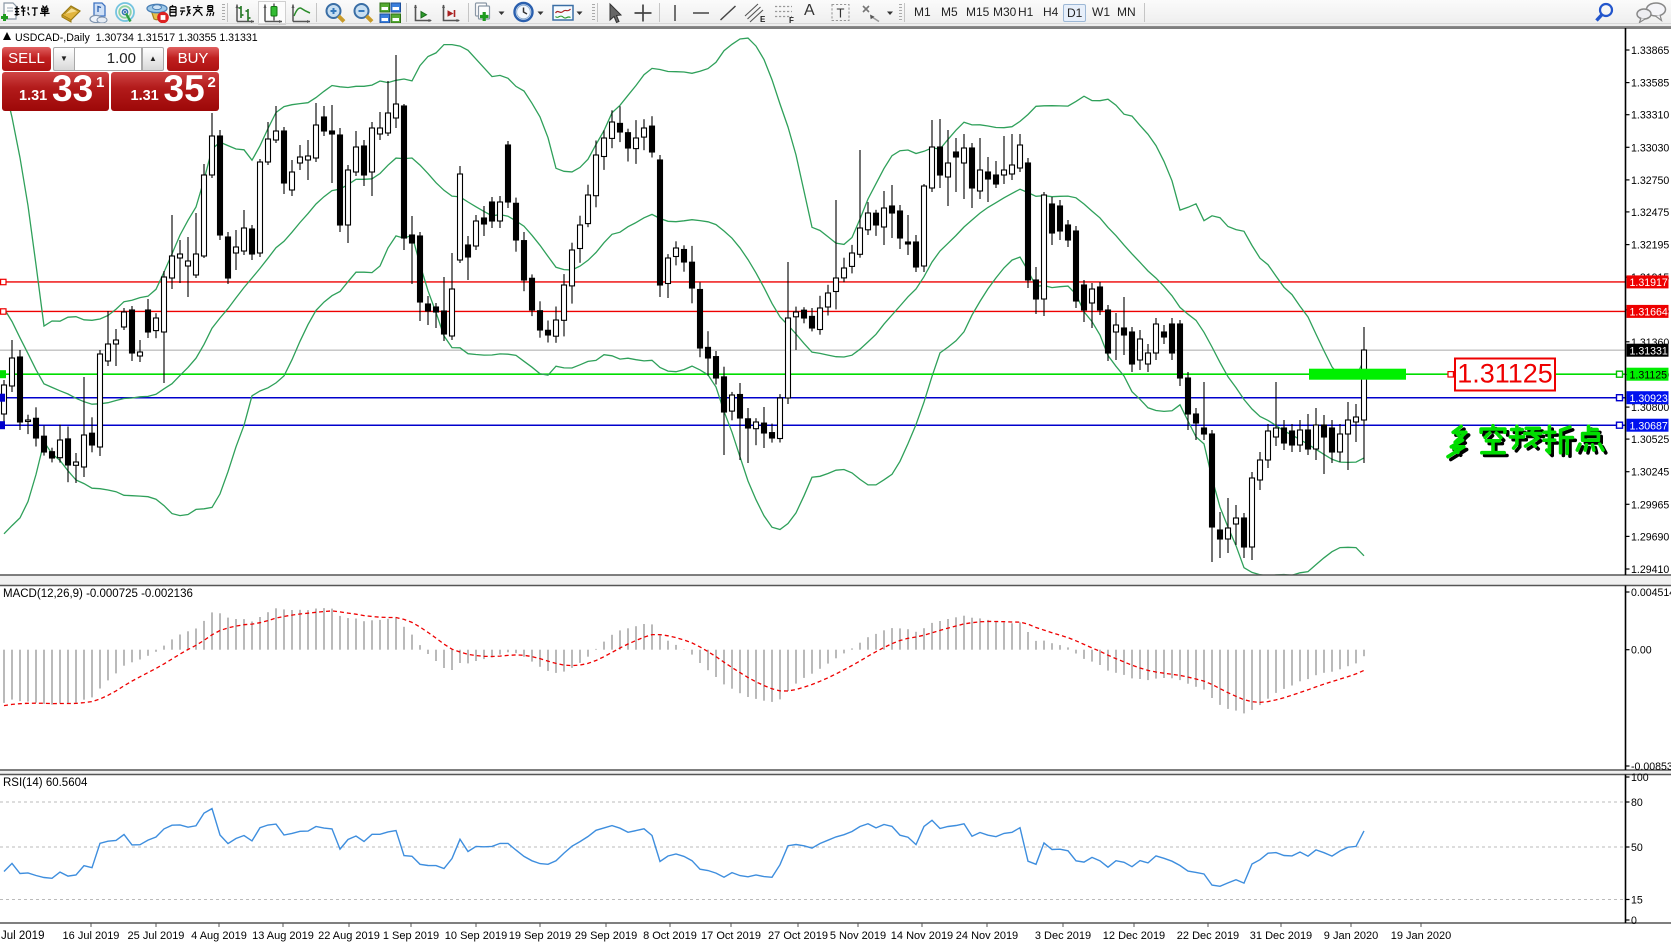 This screenshot has height=946, width=1671. What do you see at coordinates (349, 936) in the screenshot?
I see `svg-text: 22 Aug 2019` at bounding box center [349, 936].